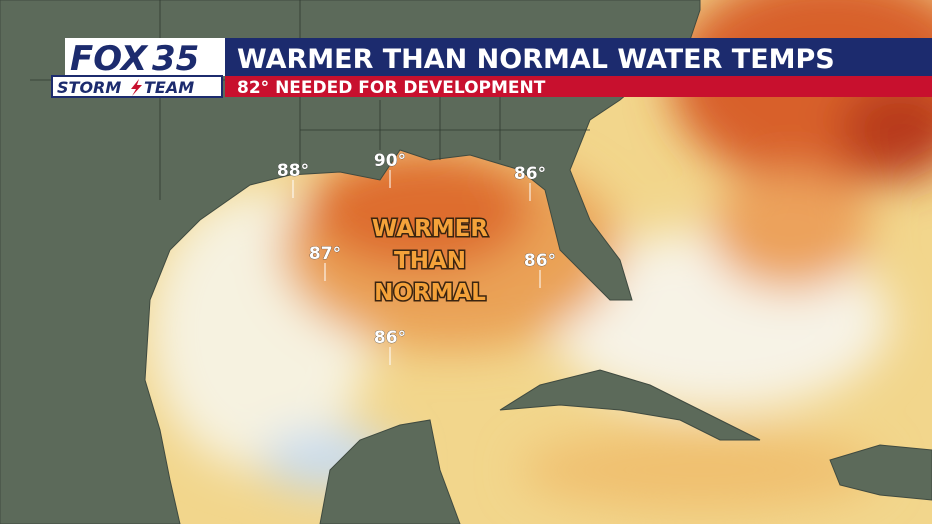  What do you see at coordinates (169, 87) in the screenshot?
I see `team-right: TEAM` at bounding box center [169, 87].